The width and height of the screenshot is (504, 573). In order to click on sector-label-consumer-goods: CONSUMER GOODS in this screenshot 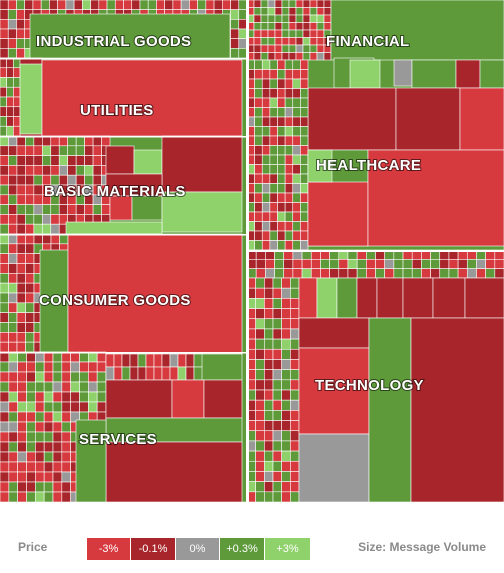, I will do `click(114, 300)`.